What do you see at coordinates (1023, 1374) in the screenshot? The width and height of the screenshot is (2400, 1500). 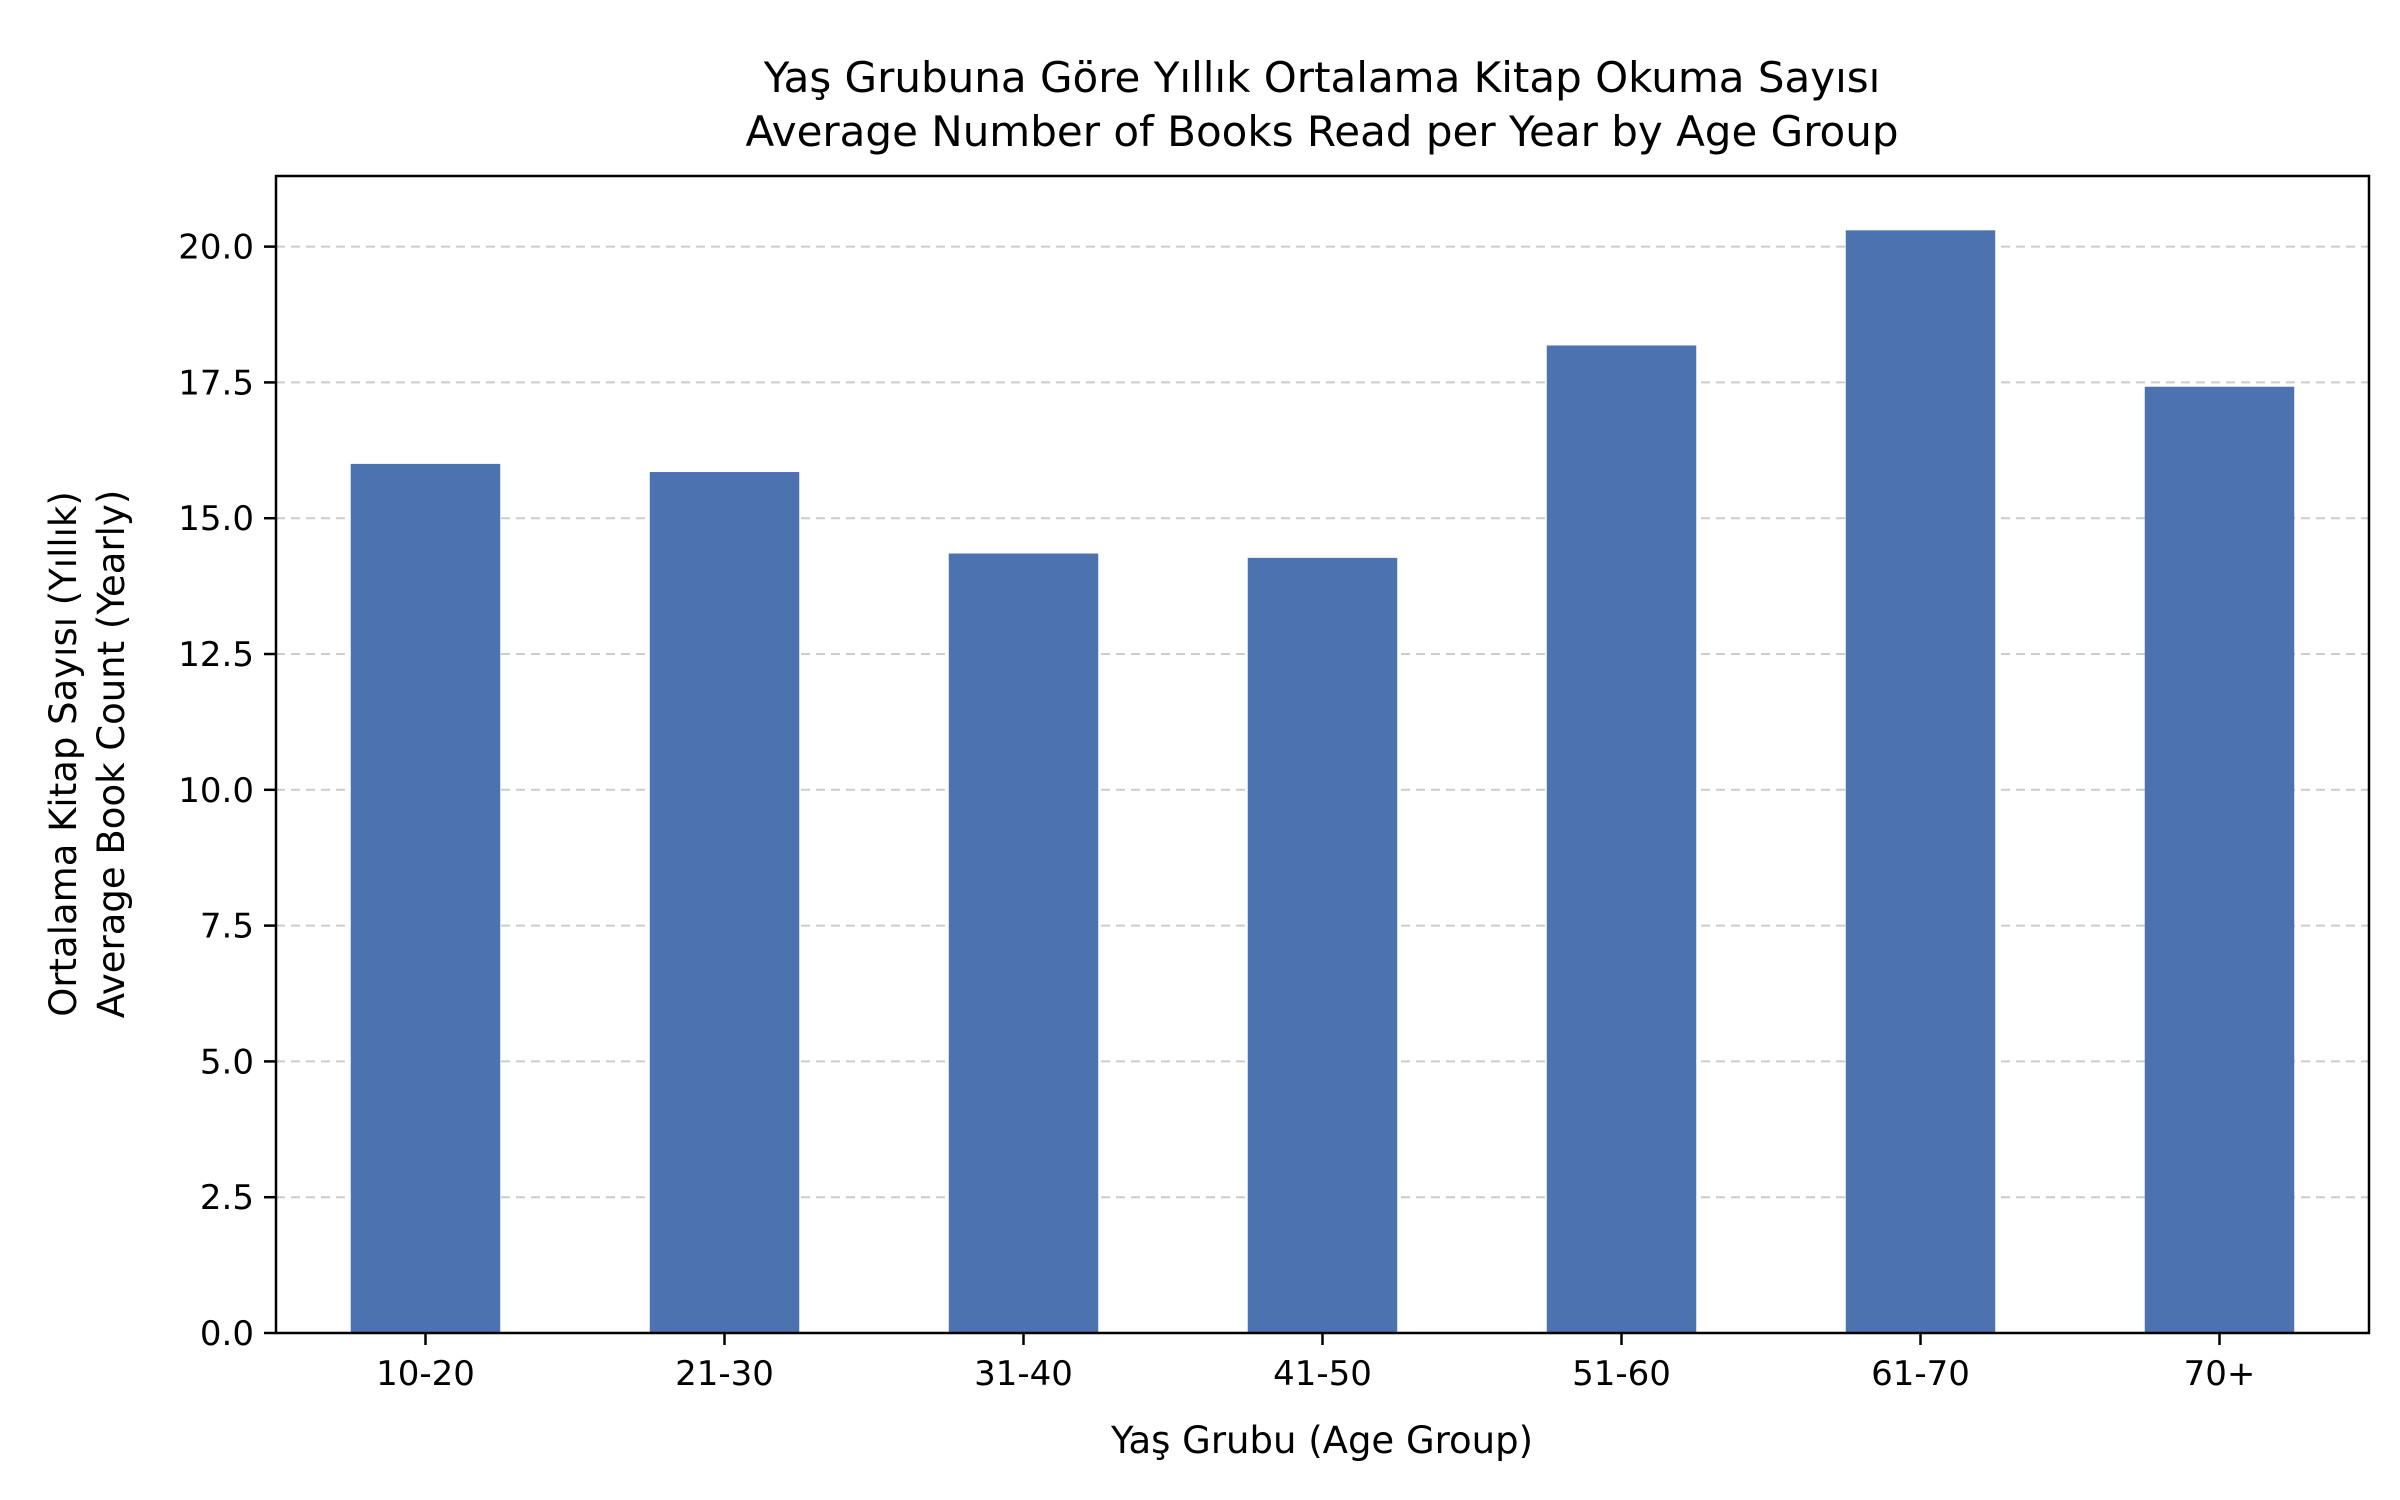 I see `x-tick-label: 31-40` at bounding box center [1023, 1374].